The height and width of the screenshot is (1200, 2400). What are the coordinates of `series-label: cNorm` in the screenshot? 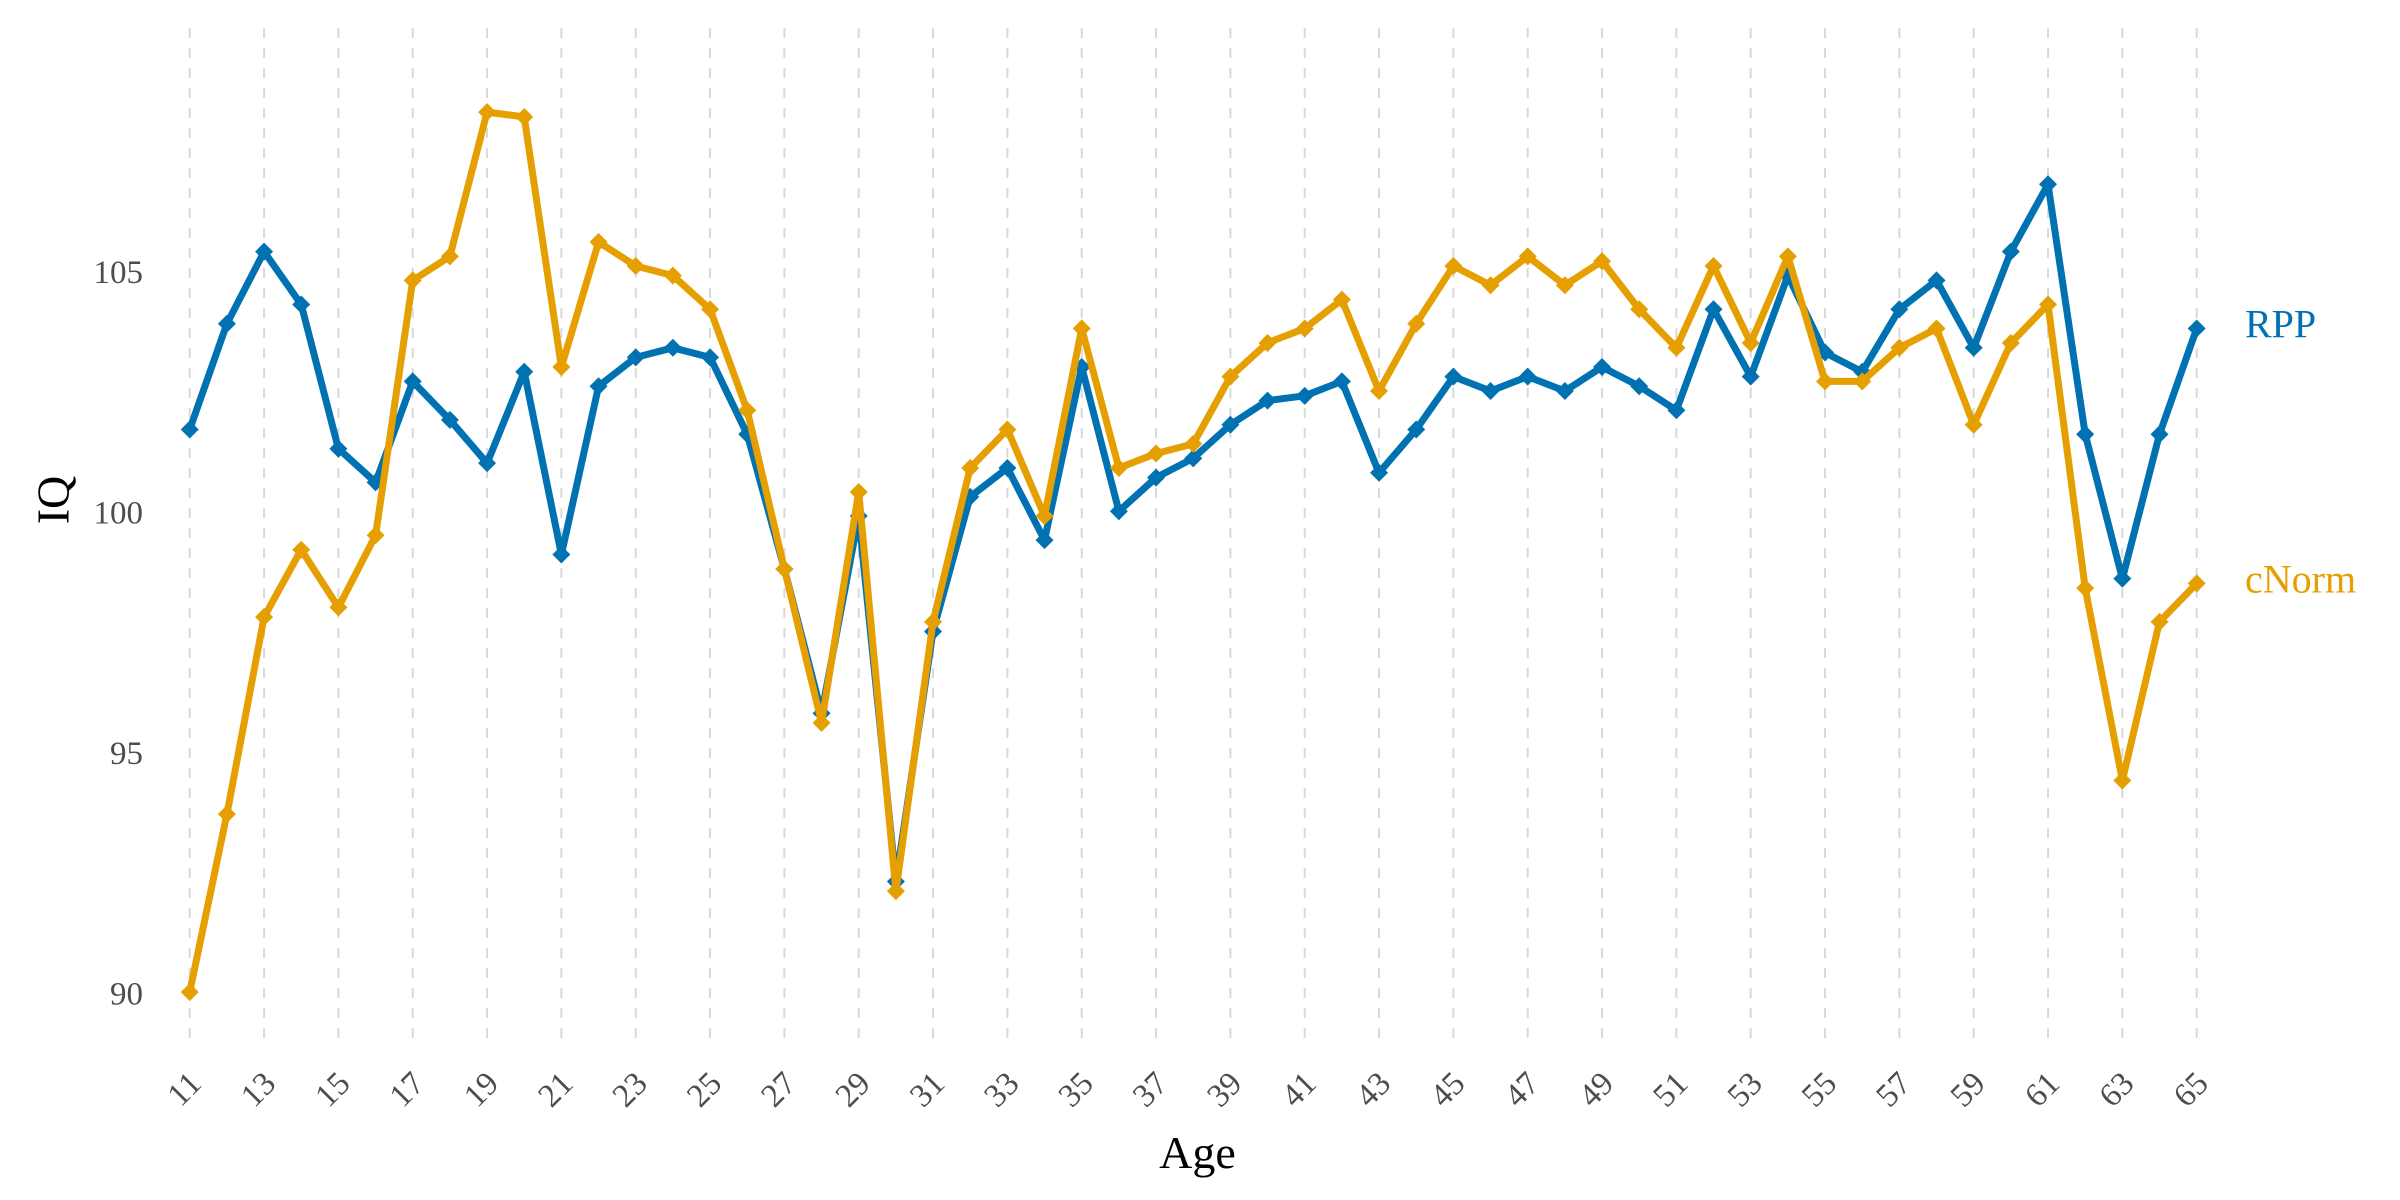 It's located at (2300, 579).